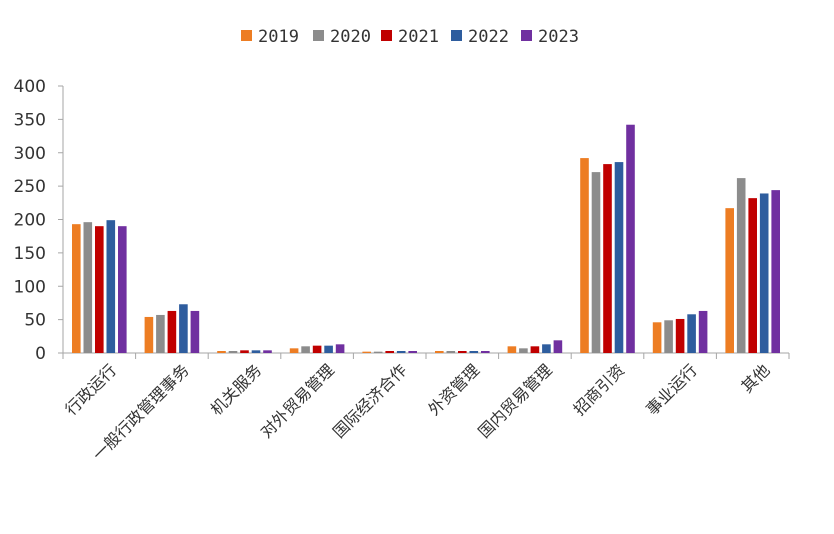 The image size is (834, 534). What do you see at coordinates (558, 37) in the screenshot?
I see `legend-label-2023: 2023` at bounding box center [558, 37].